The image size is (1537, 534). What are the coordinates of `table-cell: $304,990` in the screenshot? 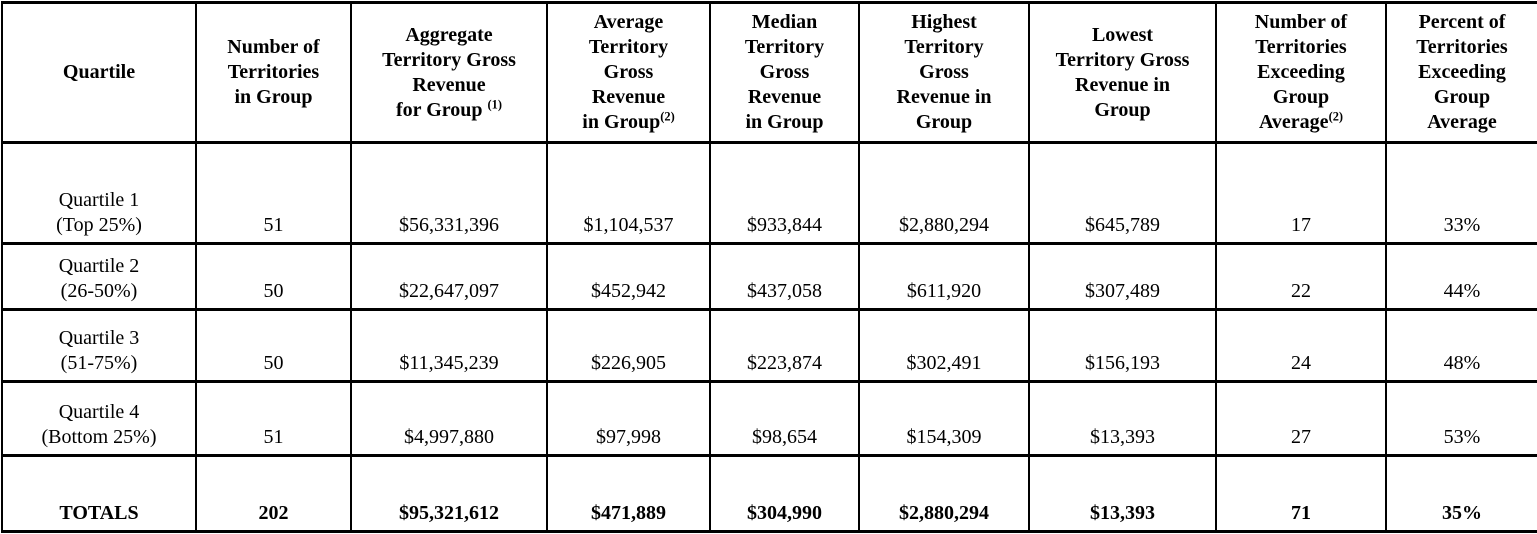 It's located at (784, 493).